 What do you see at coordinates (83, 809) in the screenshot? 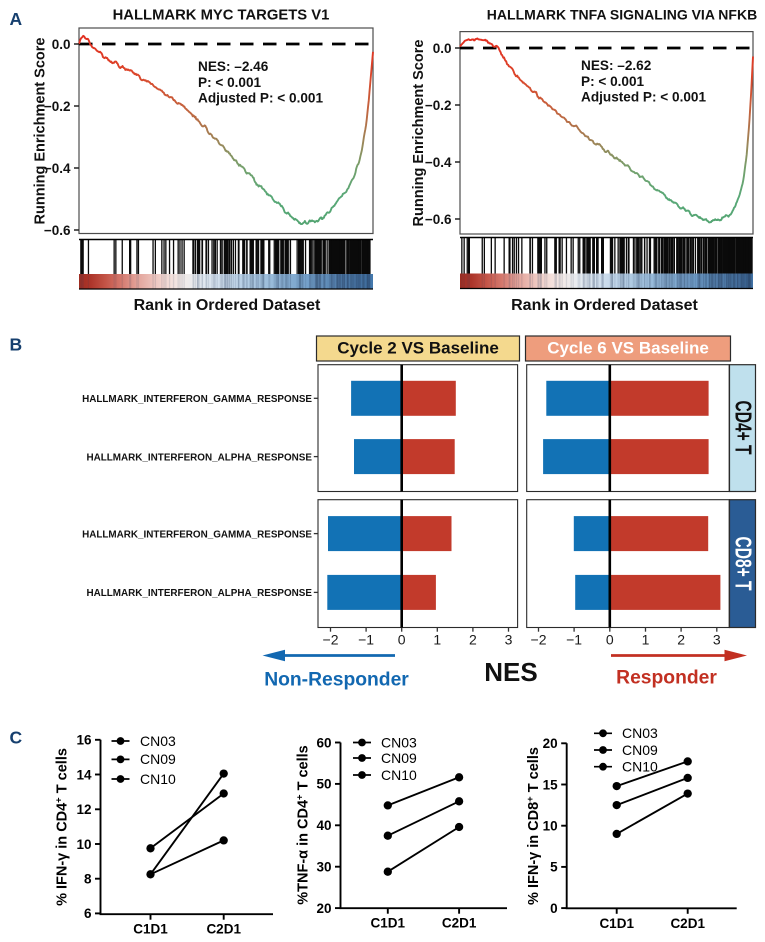
I see `svg-text: 12` at bounding box center [83, 809].